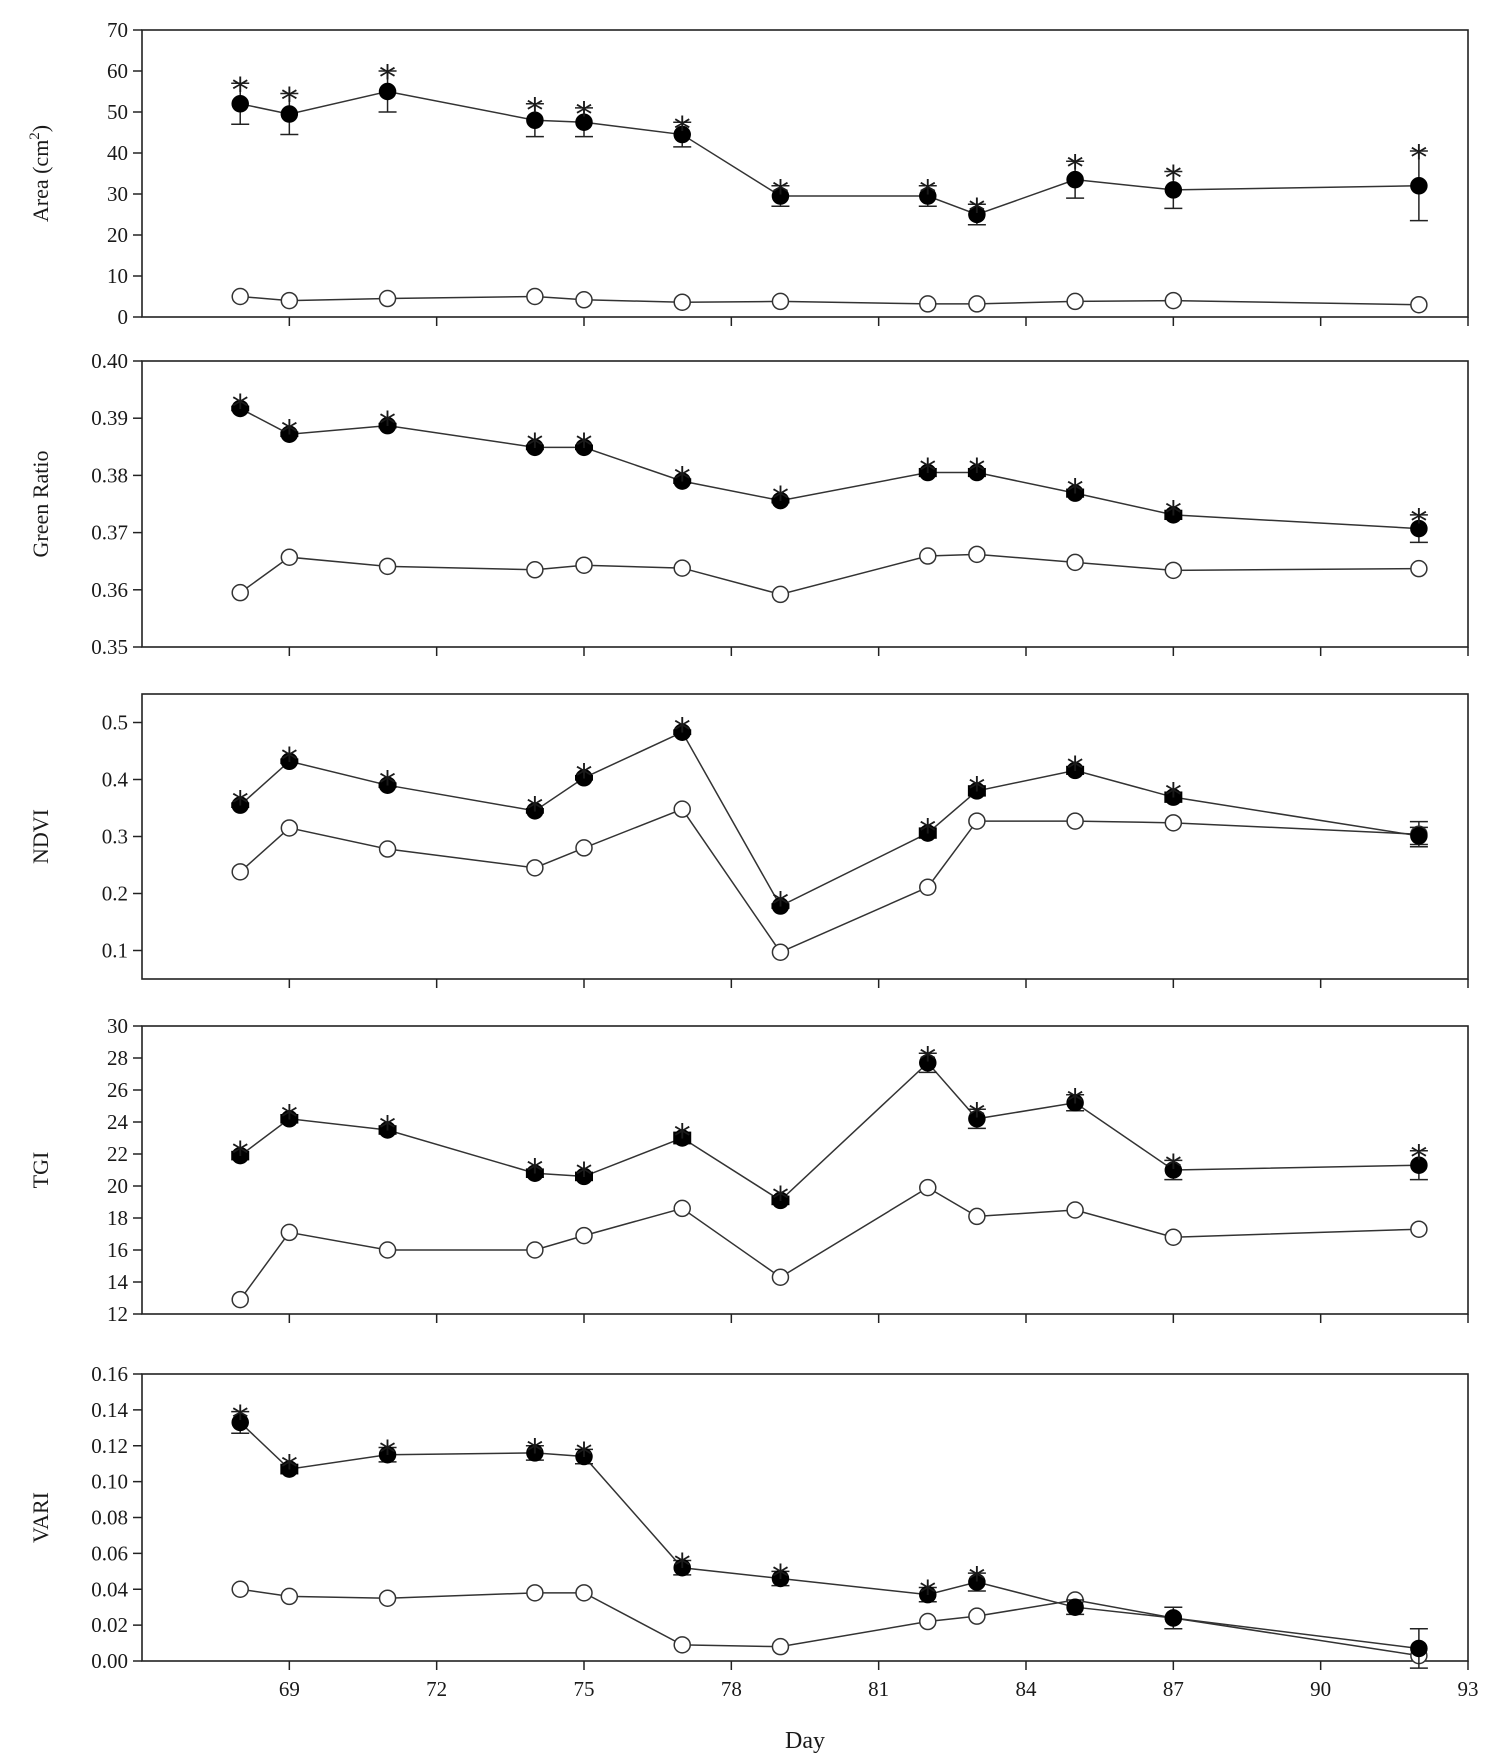 Image resolution: width=1498 pixels, height=1764 pixels. What do you see at coordinates (40, 504) in the screenshot?
I see `y-axis-label: Green Ratio` at bounding box center [40, 504].